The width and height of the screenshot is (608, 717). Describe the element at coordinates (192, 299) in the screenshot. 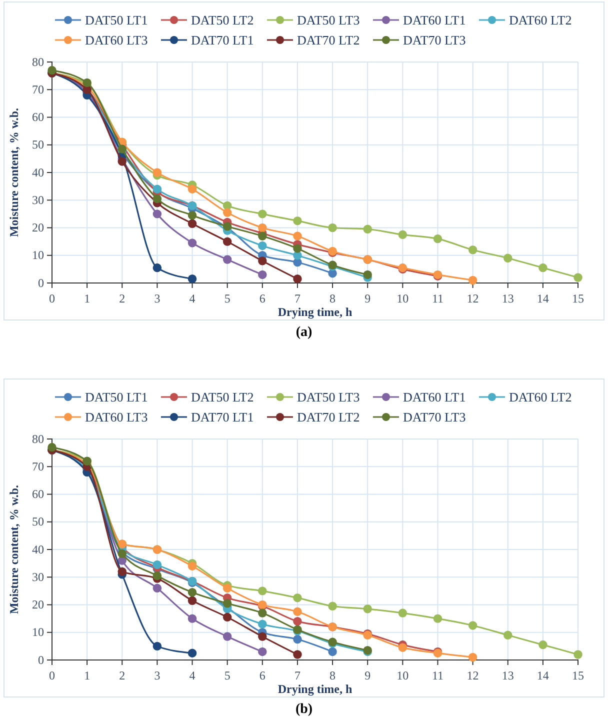

I see `x-tick-label: 4` at that location.